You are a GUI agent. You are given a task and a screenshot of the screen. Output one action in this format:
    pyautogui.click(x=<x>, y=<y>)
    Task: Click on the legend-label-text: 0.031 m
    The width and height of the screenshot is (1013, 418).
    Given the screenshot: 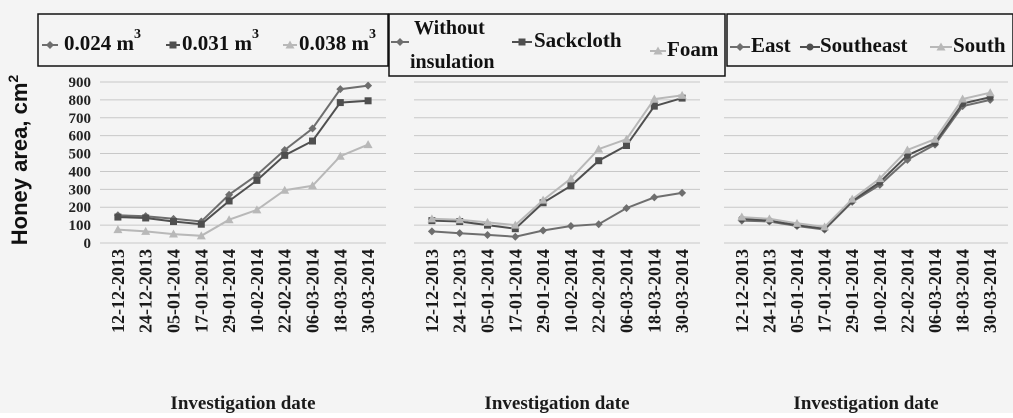 What is the action you would take?
    pyautogui.click(x=217, y=43)
    